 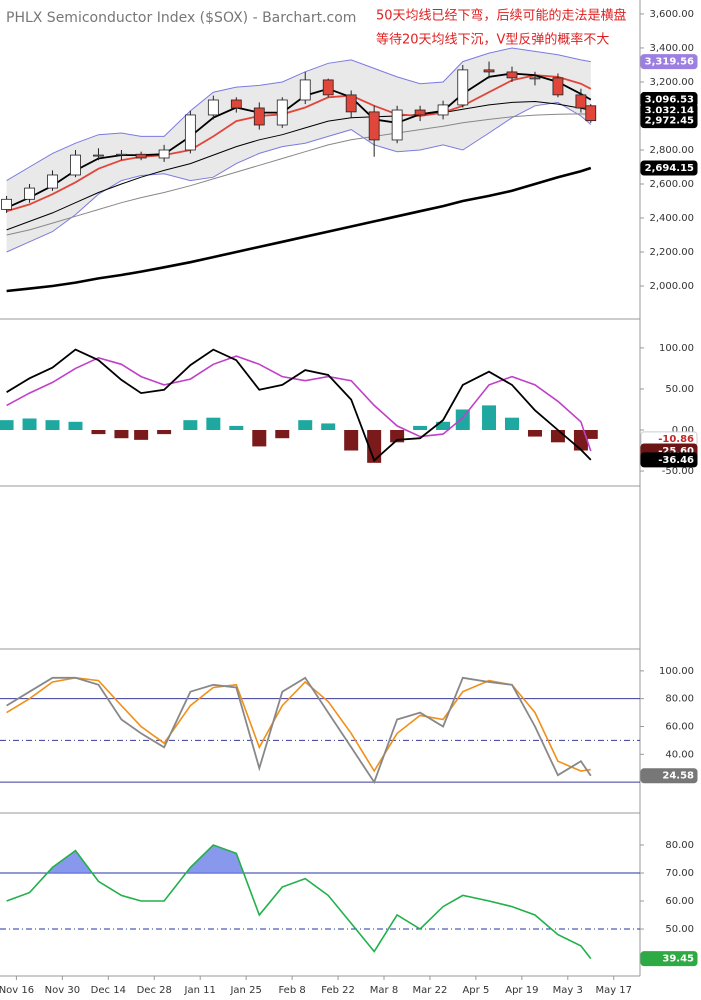 I want to click on y-tick-label: 40.00, so click(x=679, y=754).